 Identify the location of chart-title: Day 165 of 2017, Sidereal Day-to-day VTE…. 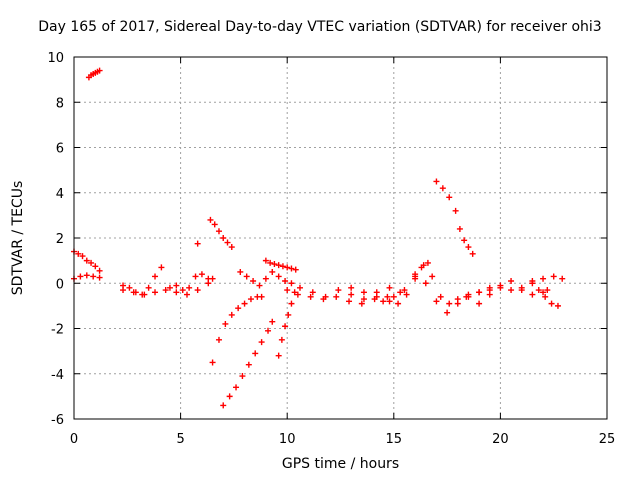
(320, 27).